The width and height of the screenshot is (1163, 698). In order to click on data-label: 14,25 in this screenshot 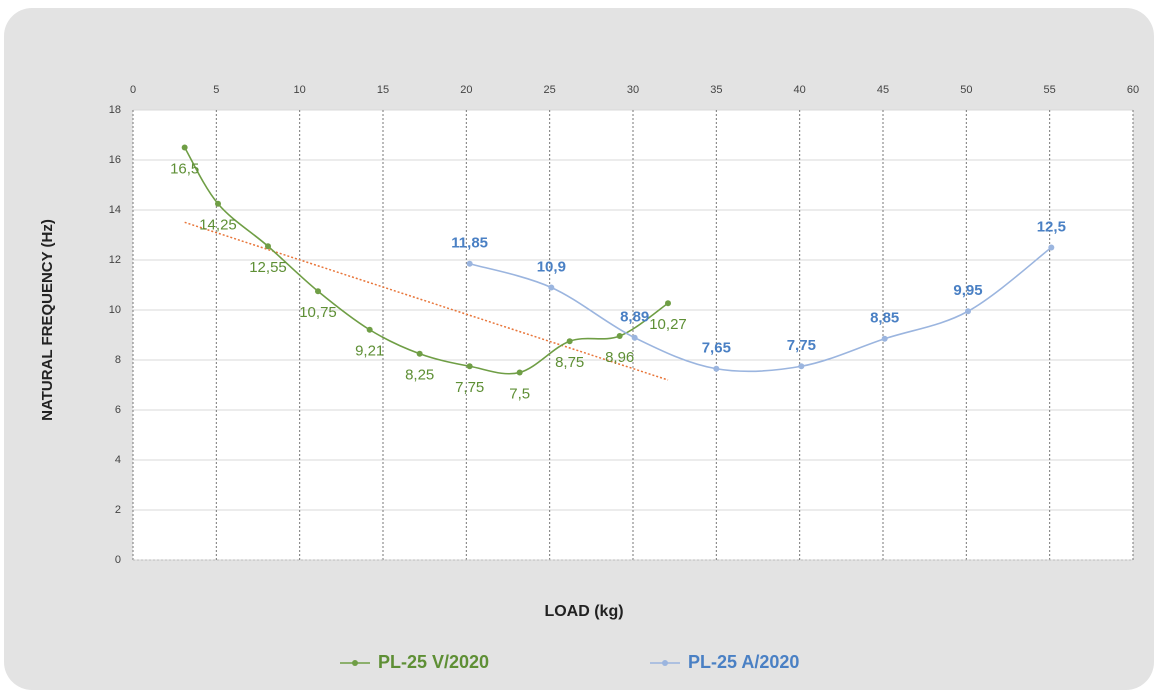, I will do `click(218, 225)`.